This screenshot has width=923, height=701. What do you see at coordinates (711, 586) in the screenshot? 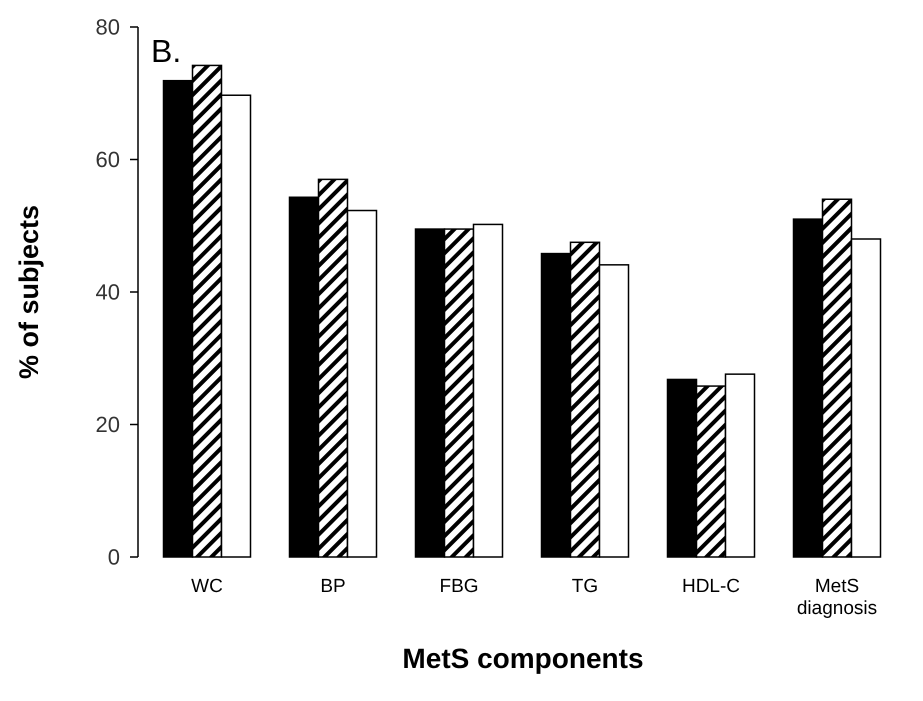
I see `x-tick-label: HDL-C` at bounding box center [711, 586].